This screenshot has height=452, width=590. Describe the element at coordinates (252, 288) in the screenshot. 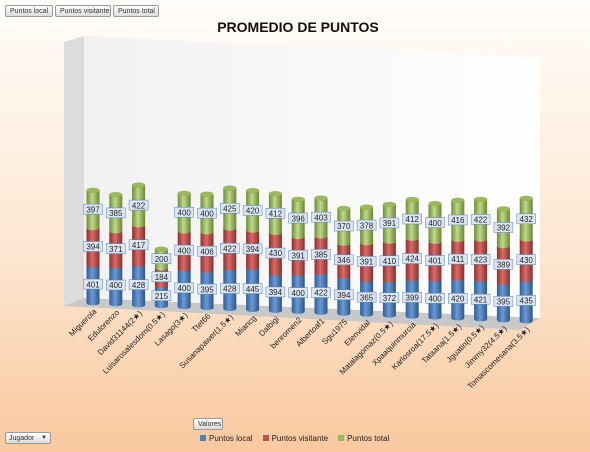

I see `data-label: 445` at that location.